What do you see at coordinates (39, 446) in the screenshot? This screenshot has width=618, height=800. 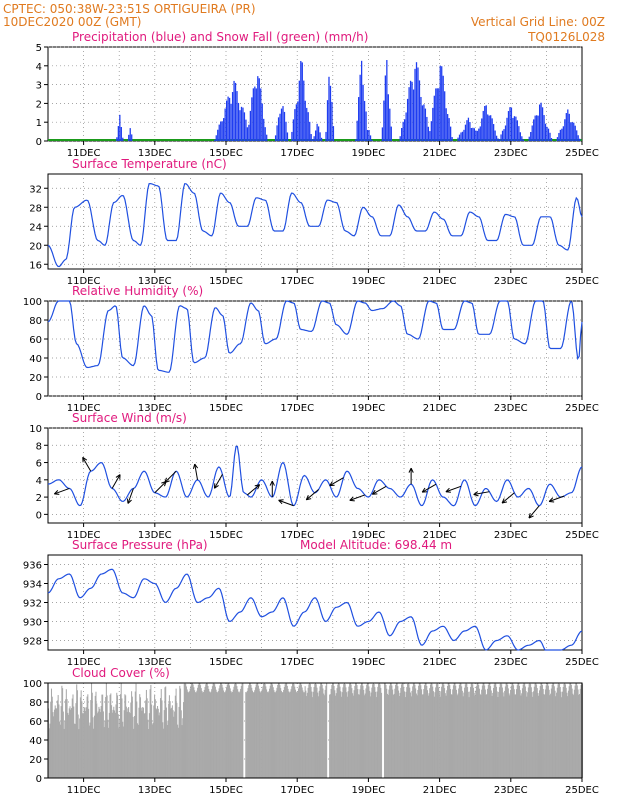 I see `y-tick-label: 8` at bounding box center [39, 446].